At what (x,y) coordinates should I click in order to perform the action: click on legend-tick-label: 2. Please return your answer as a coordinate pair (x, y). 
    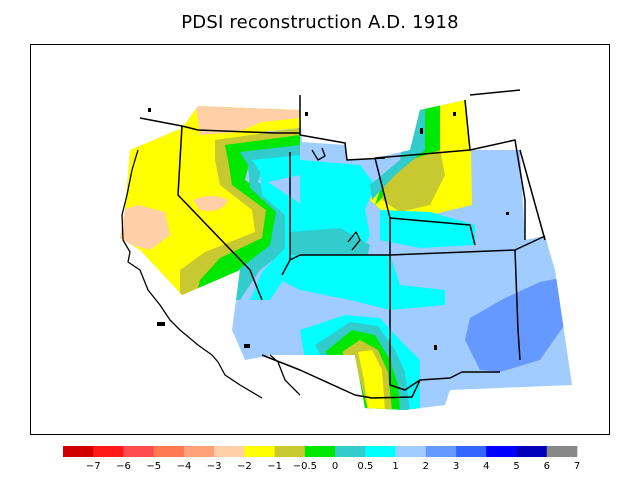
    Looking at the image, I should click on (426, 466).